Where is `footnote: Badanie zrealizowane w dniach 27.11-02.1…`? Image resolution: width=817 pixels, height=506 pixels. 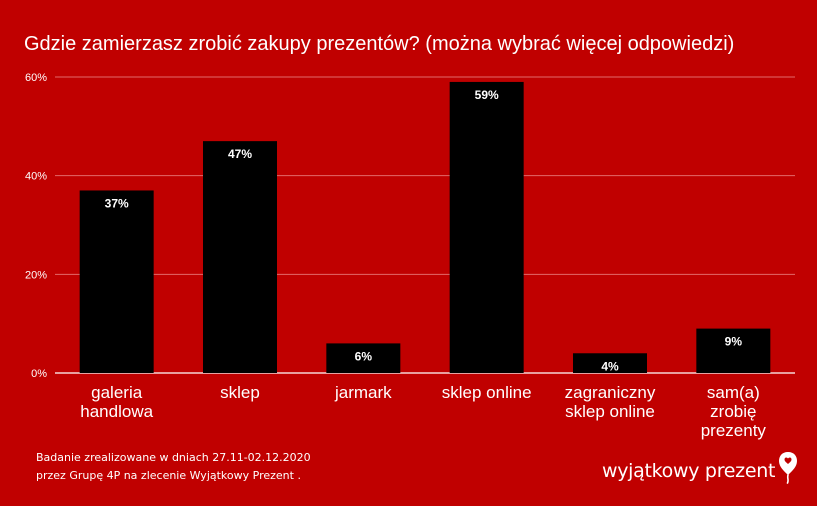
footnote: Badanie zrealizowane w dniach 27.11-02.1… is located at coordinates (173, 467).